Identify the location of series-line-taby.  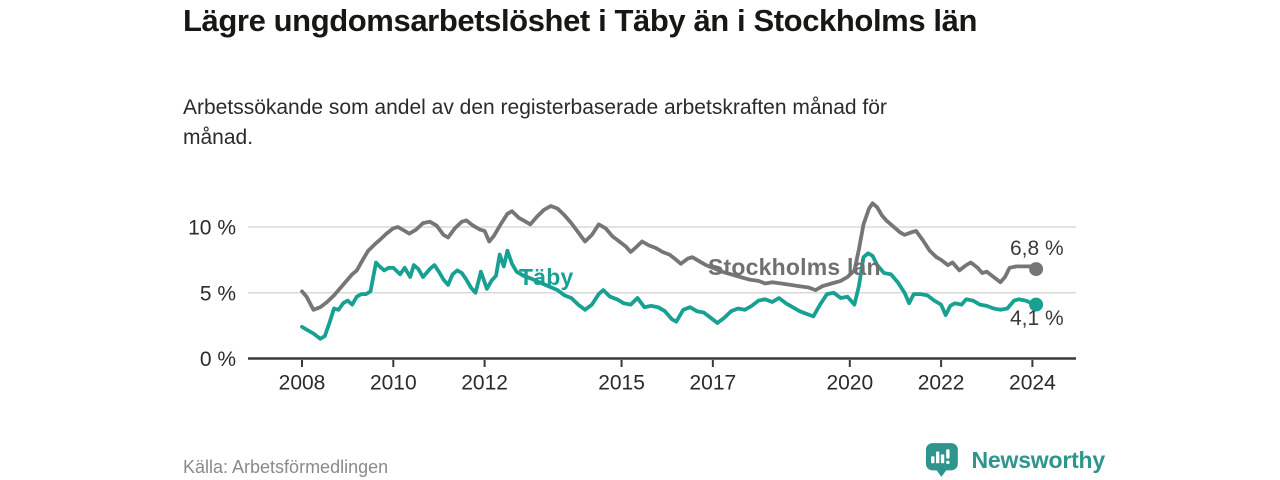
(669, 294).